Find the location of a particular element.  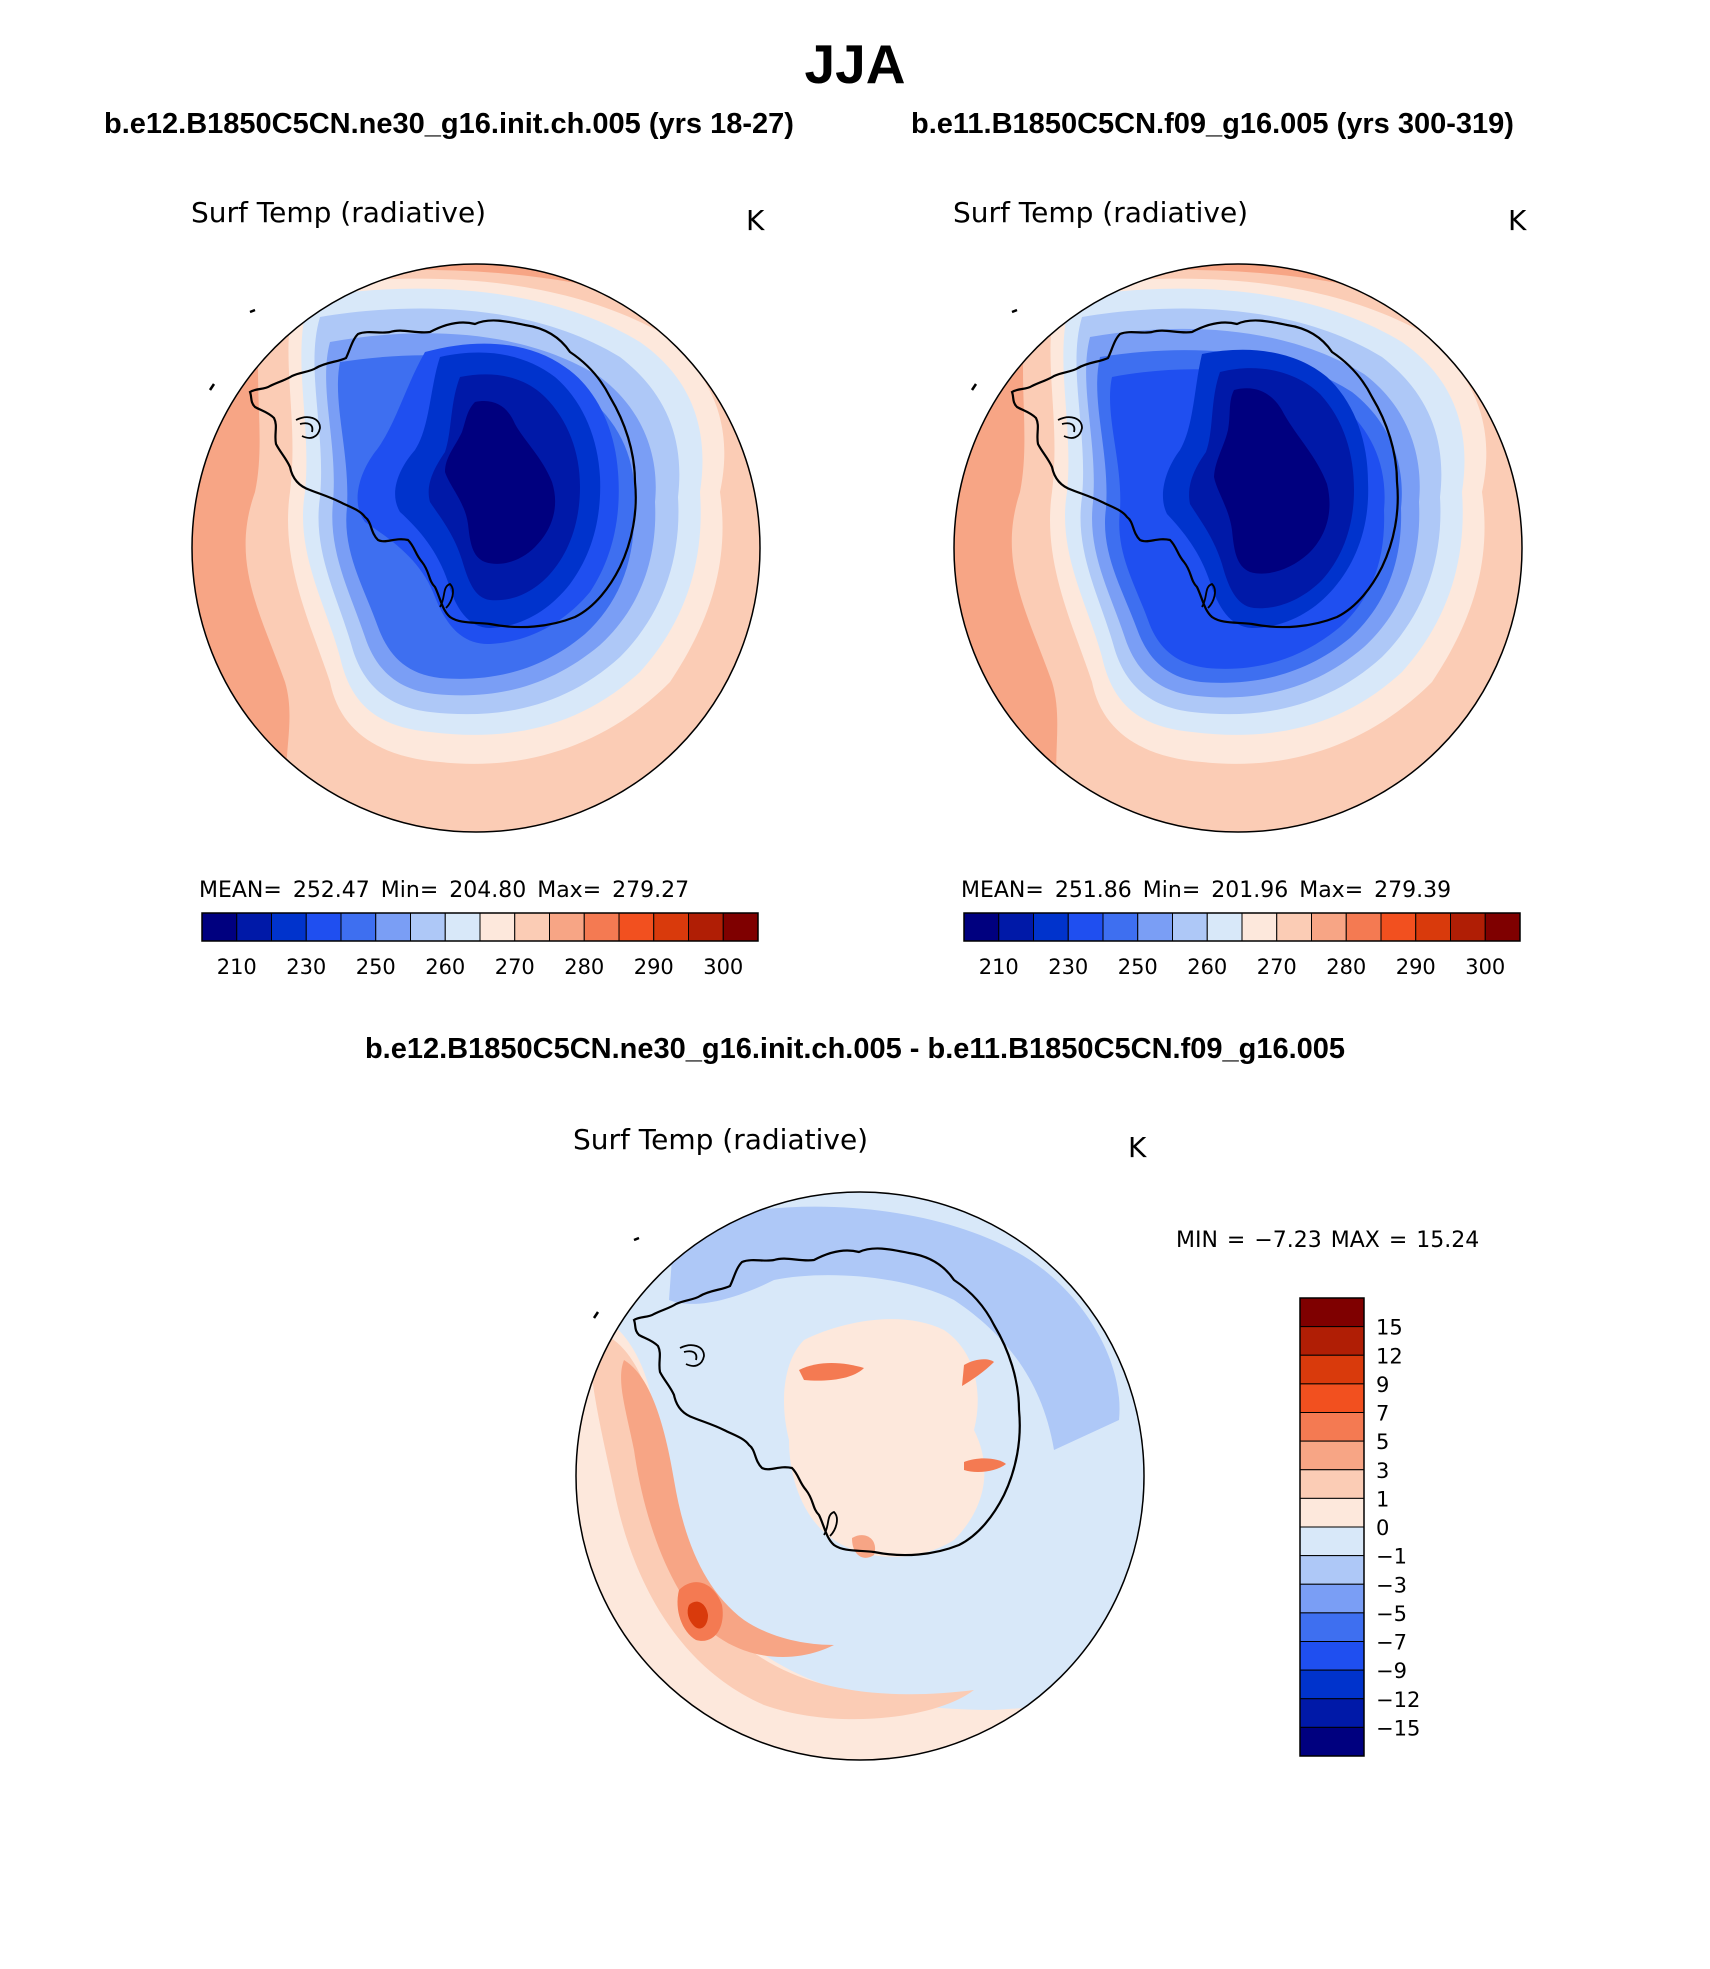

colorbar-tick-label: −15 is located at coordinates (1398, 1728).